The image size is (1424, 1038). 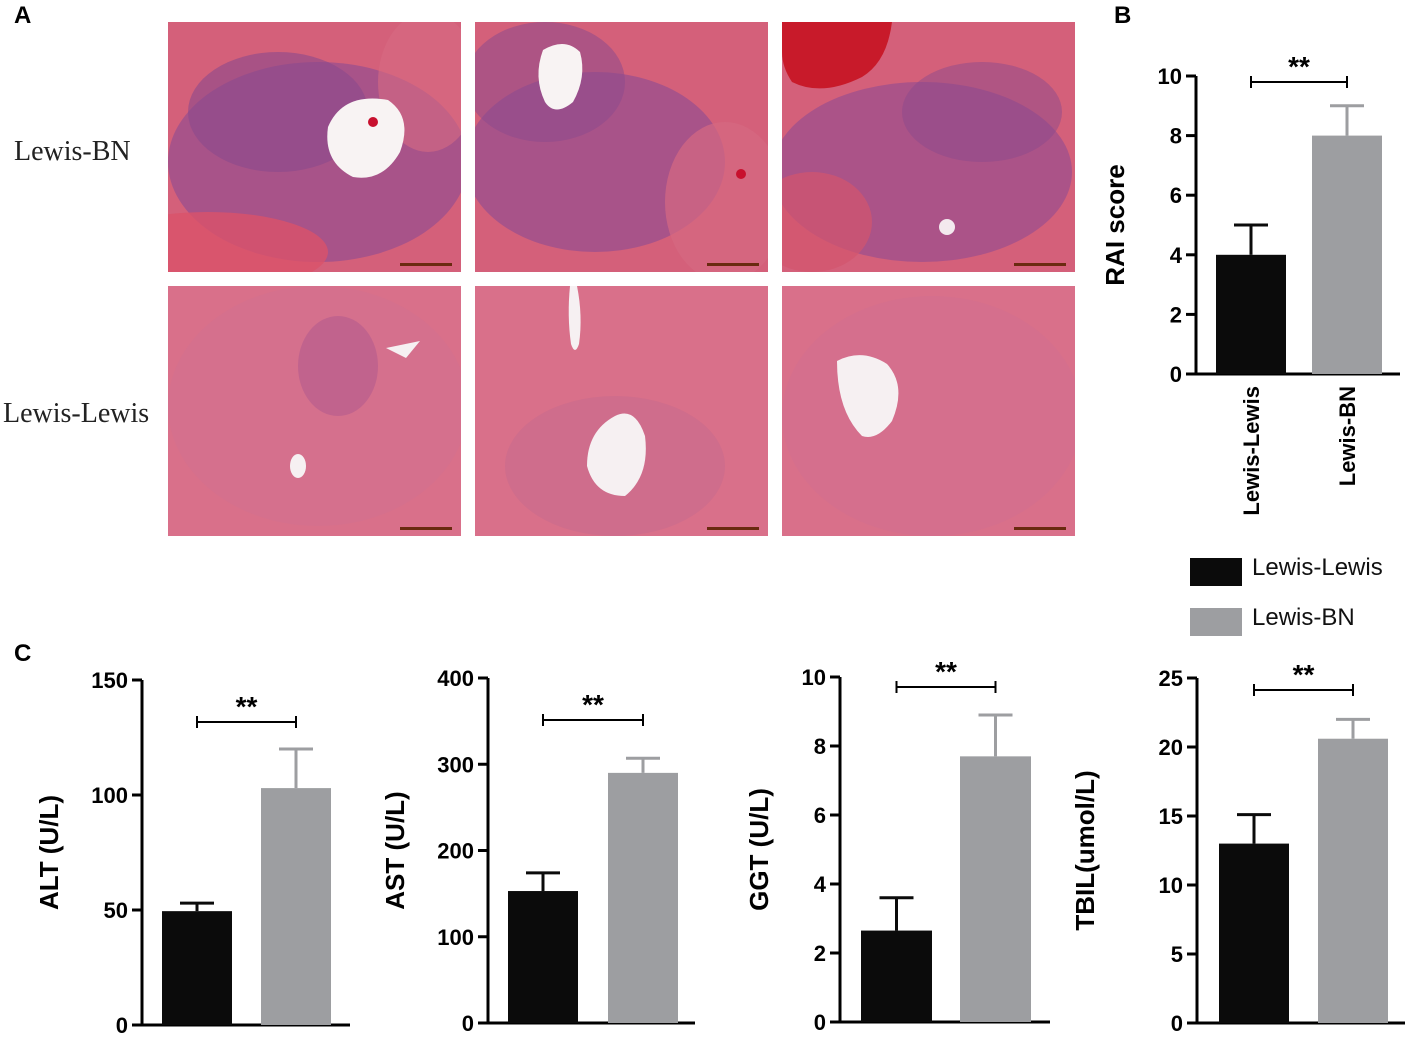 I want to click on row-label-lewis-lewis: Lewis-Lewis, so click(x=76, y=413).